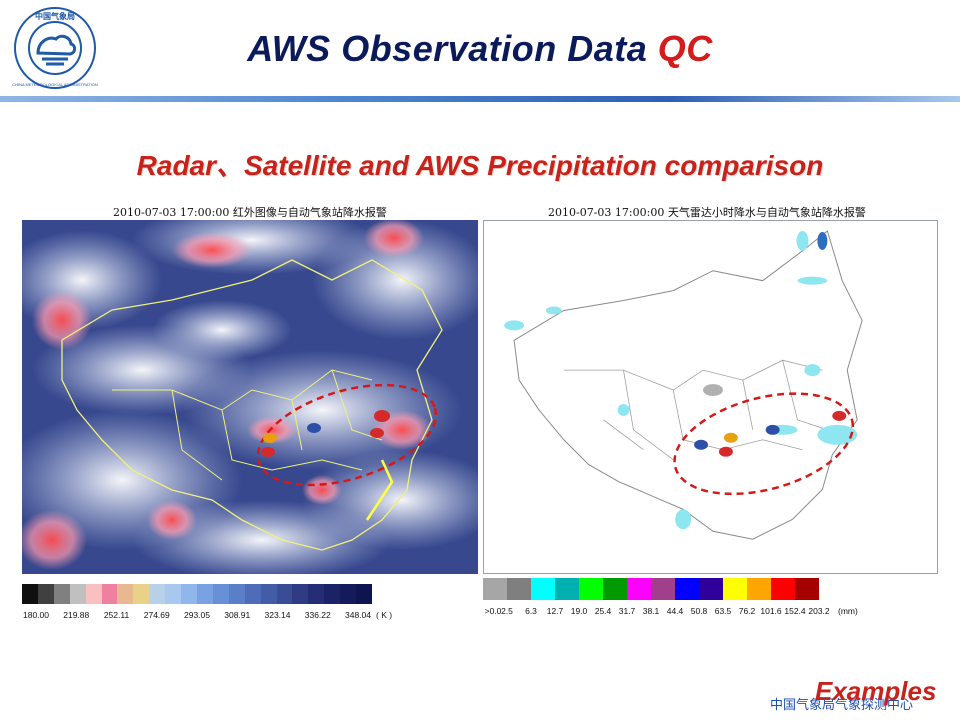  What do you see at coordinates (237, 615) in the screenshot?
I see `temperature-tick-label: 308.91` at bounding box center [237, 615].